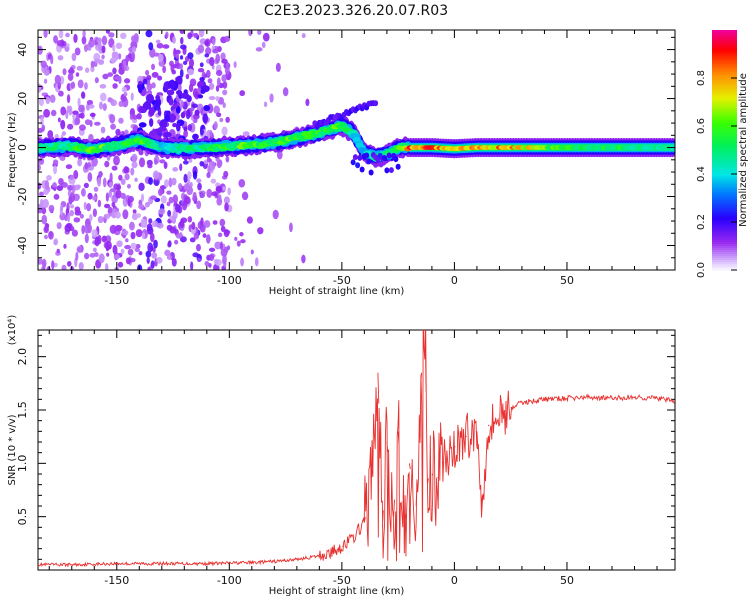 The height and width of the screenshot is (604, 750). I want to click on snr-y-tick-label: 0.5, so click(22, 517).